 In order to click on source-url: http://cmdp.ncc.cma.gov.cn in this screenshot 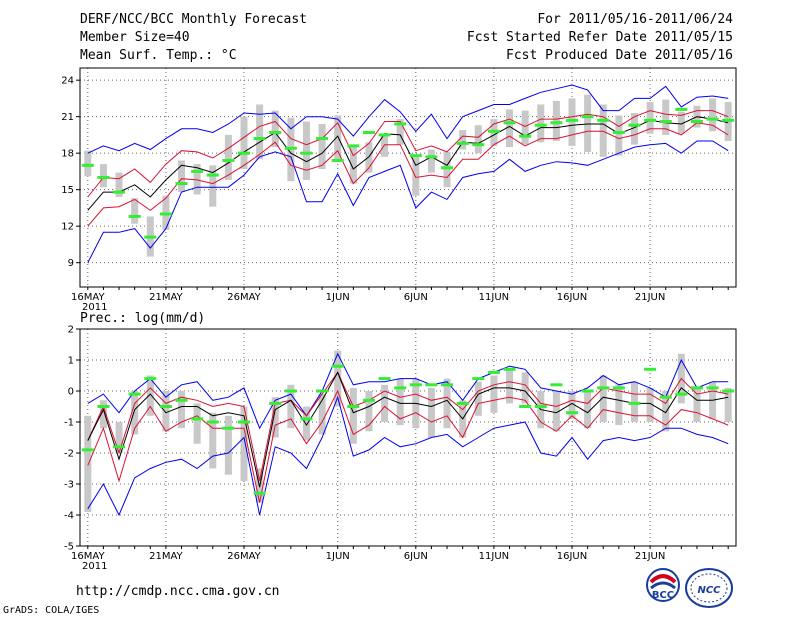, I will do `click(178, 591)`.